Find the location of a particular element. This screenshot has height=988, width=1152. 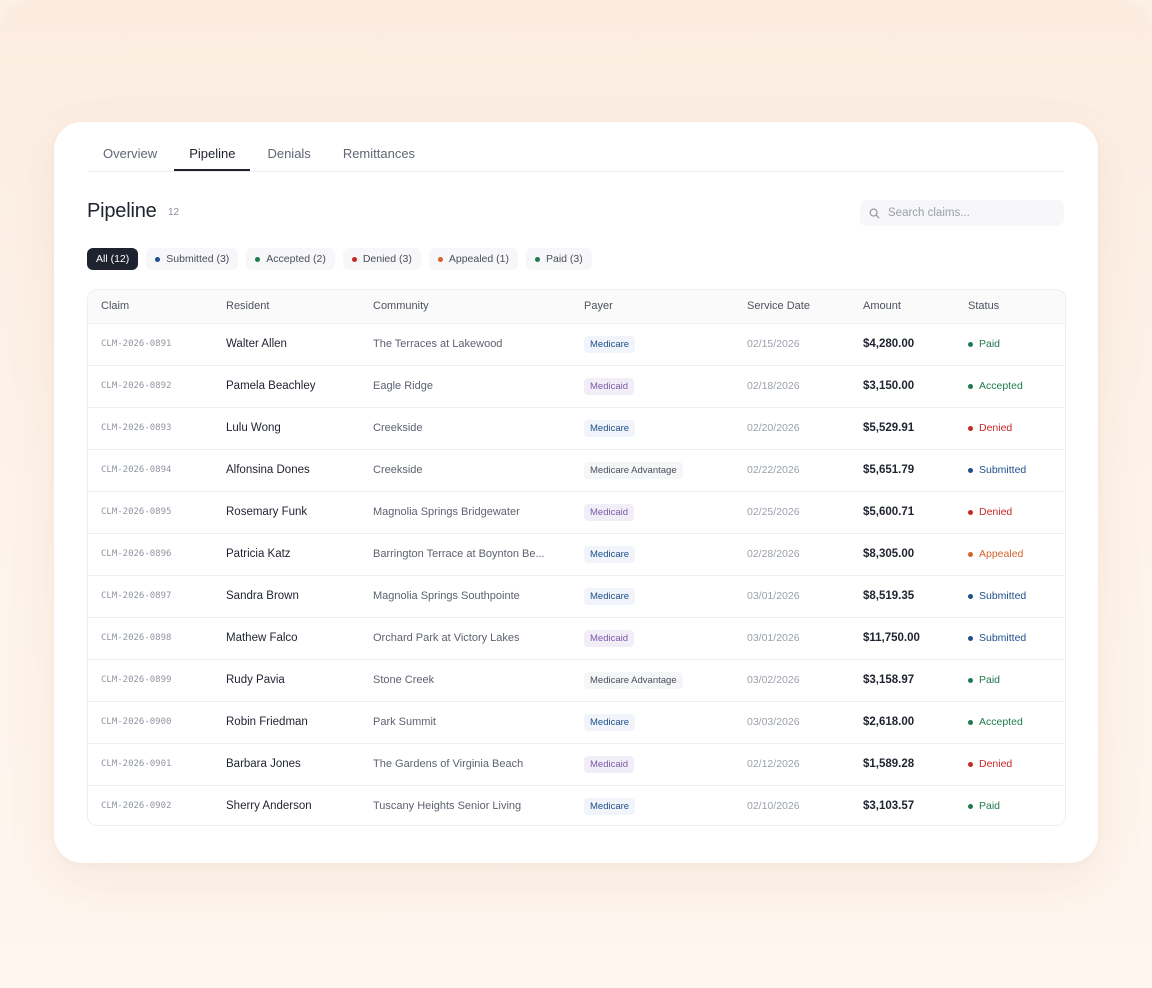

search-box is located at coordinates (962, 213).